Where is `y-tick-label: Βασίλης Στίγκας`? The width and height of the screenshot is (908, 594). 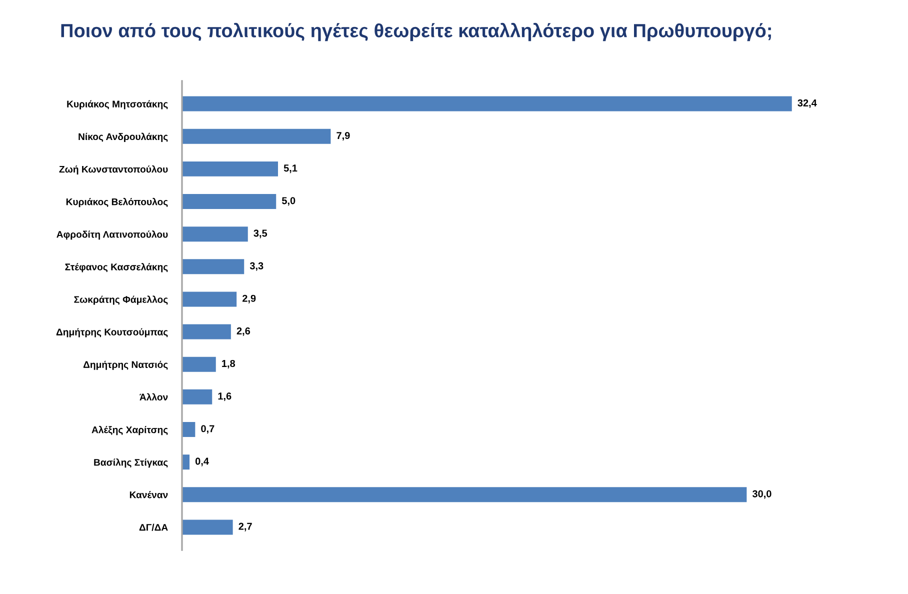
y-tick-label: Βασίλης Στίγκας is located at coordinates (131, 463).